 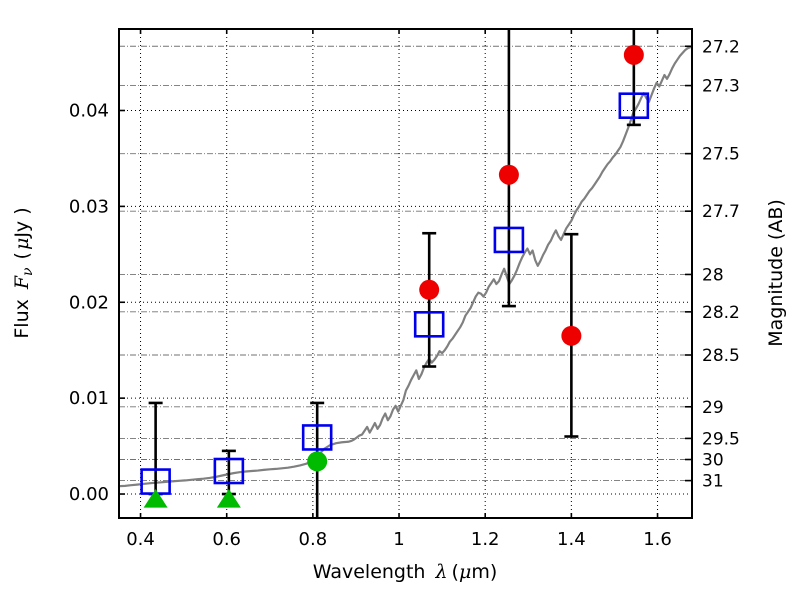 I want to click on y-tick-labels: 0.00 0.01 0.02 0.03 0.04, so click(x=89, y=303).